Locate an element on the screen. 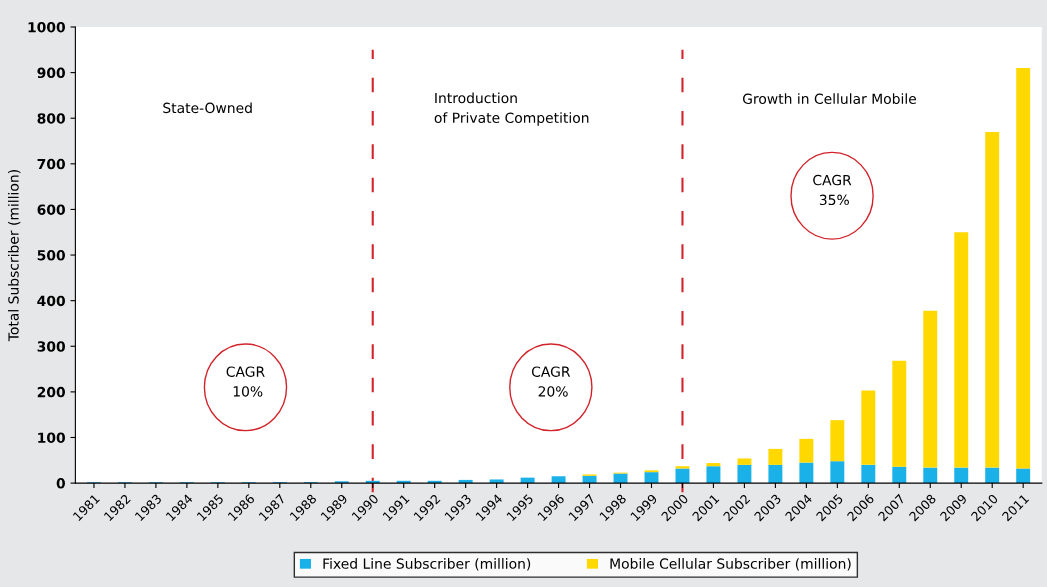  legend-label: Mobile Cellular Subscriber (million) is located at coordinates (730, 564).